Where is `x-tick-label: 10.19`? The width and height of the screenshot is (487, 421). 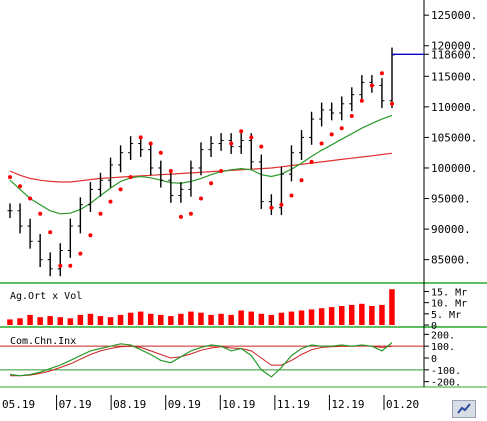 x-tick-label: 10.19 is located at coordinates (238, 404).